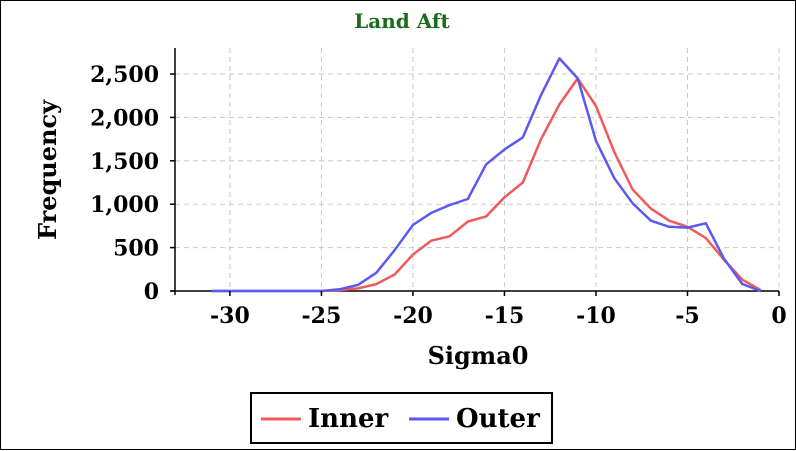 This screenshot has width=796, height=451. I want to click on x-tick-label: -30, so click(230, 316).